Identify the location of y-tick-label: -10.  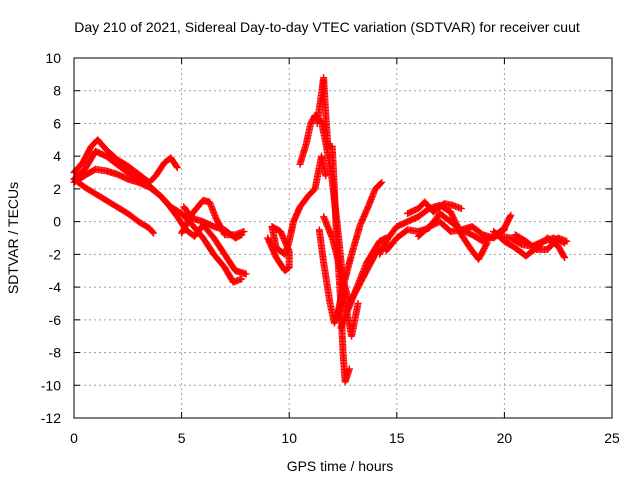
(51, 385).